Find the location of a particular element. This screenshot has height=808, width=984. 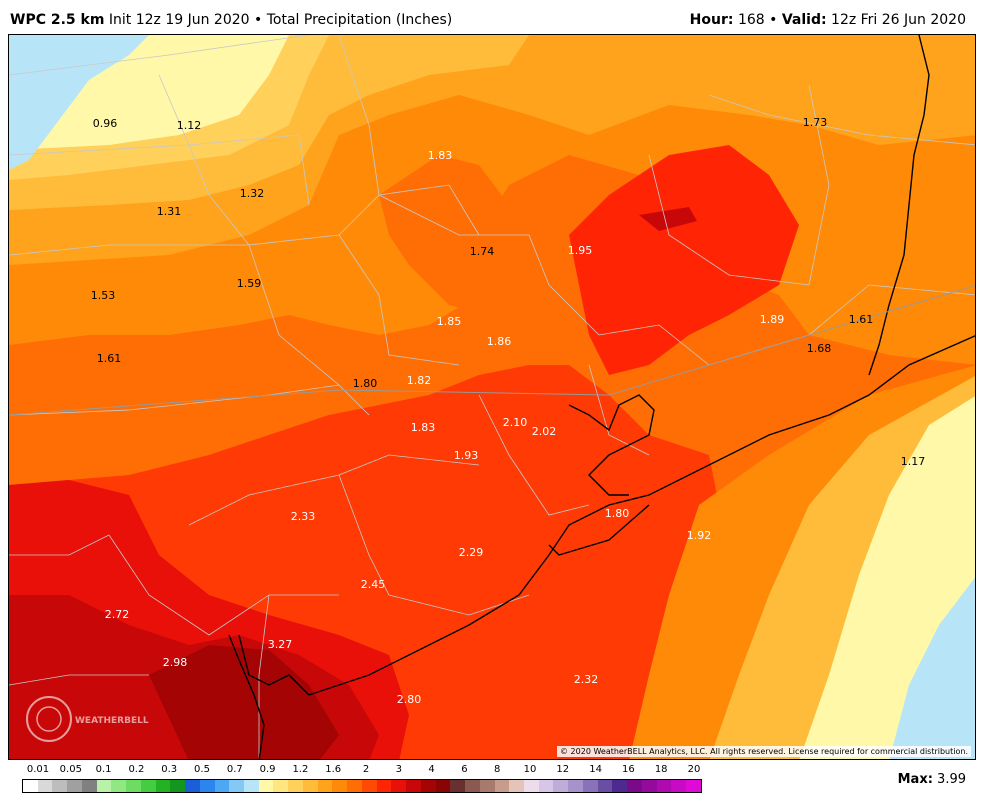

precip-value-label: 1.53 is located at coordinates (103, 295).